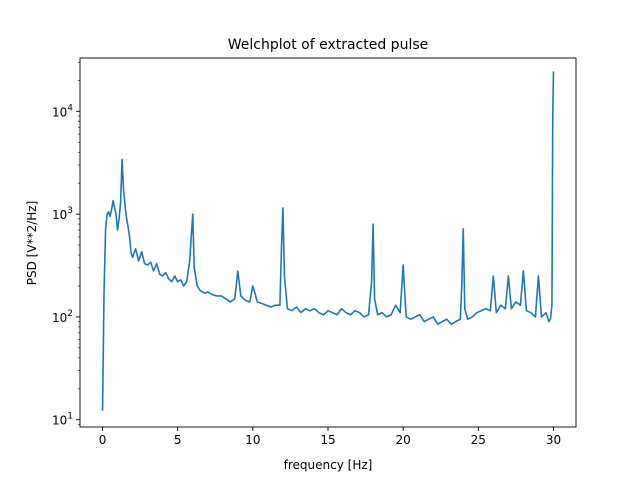  Describe the element at coordinates (478, 440) in the screenshot. I see `x-tick-label: 25` at that location.